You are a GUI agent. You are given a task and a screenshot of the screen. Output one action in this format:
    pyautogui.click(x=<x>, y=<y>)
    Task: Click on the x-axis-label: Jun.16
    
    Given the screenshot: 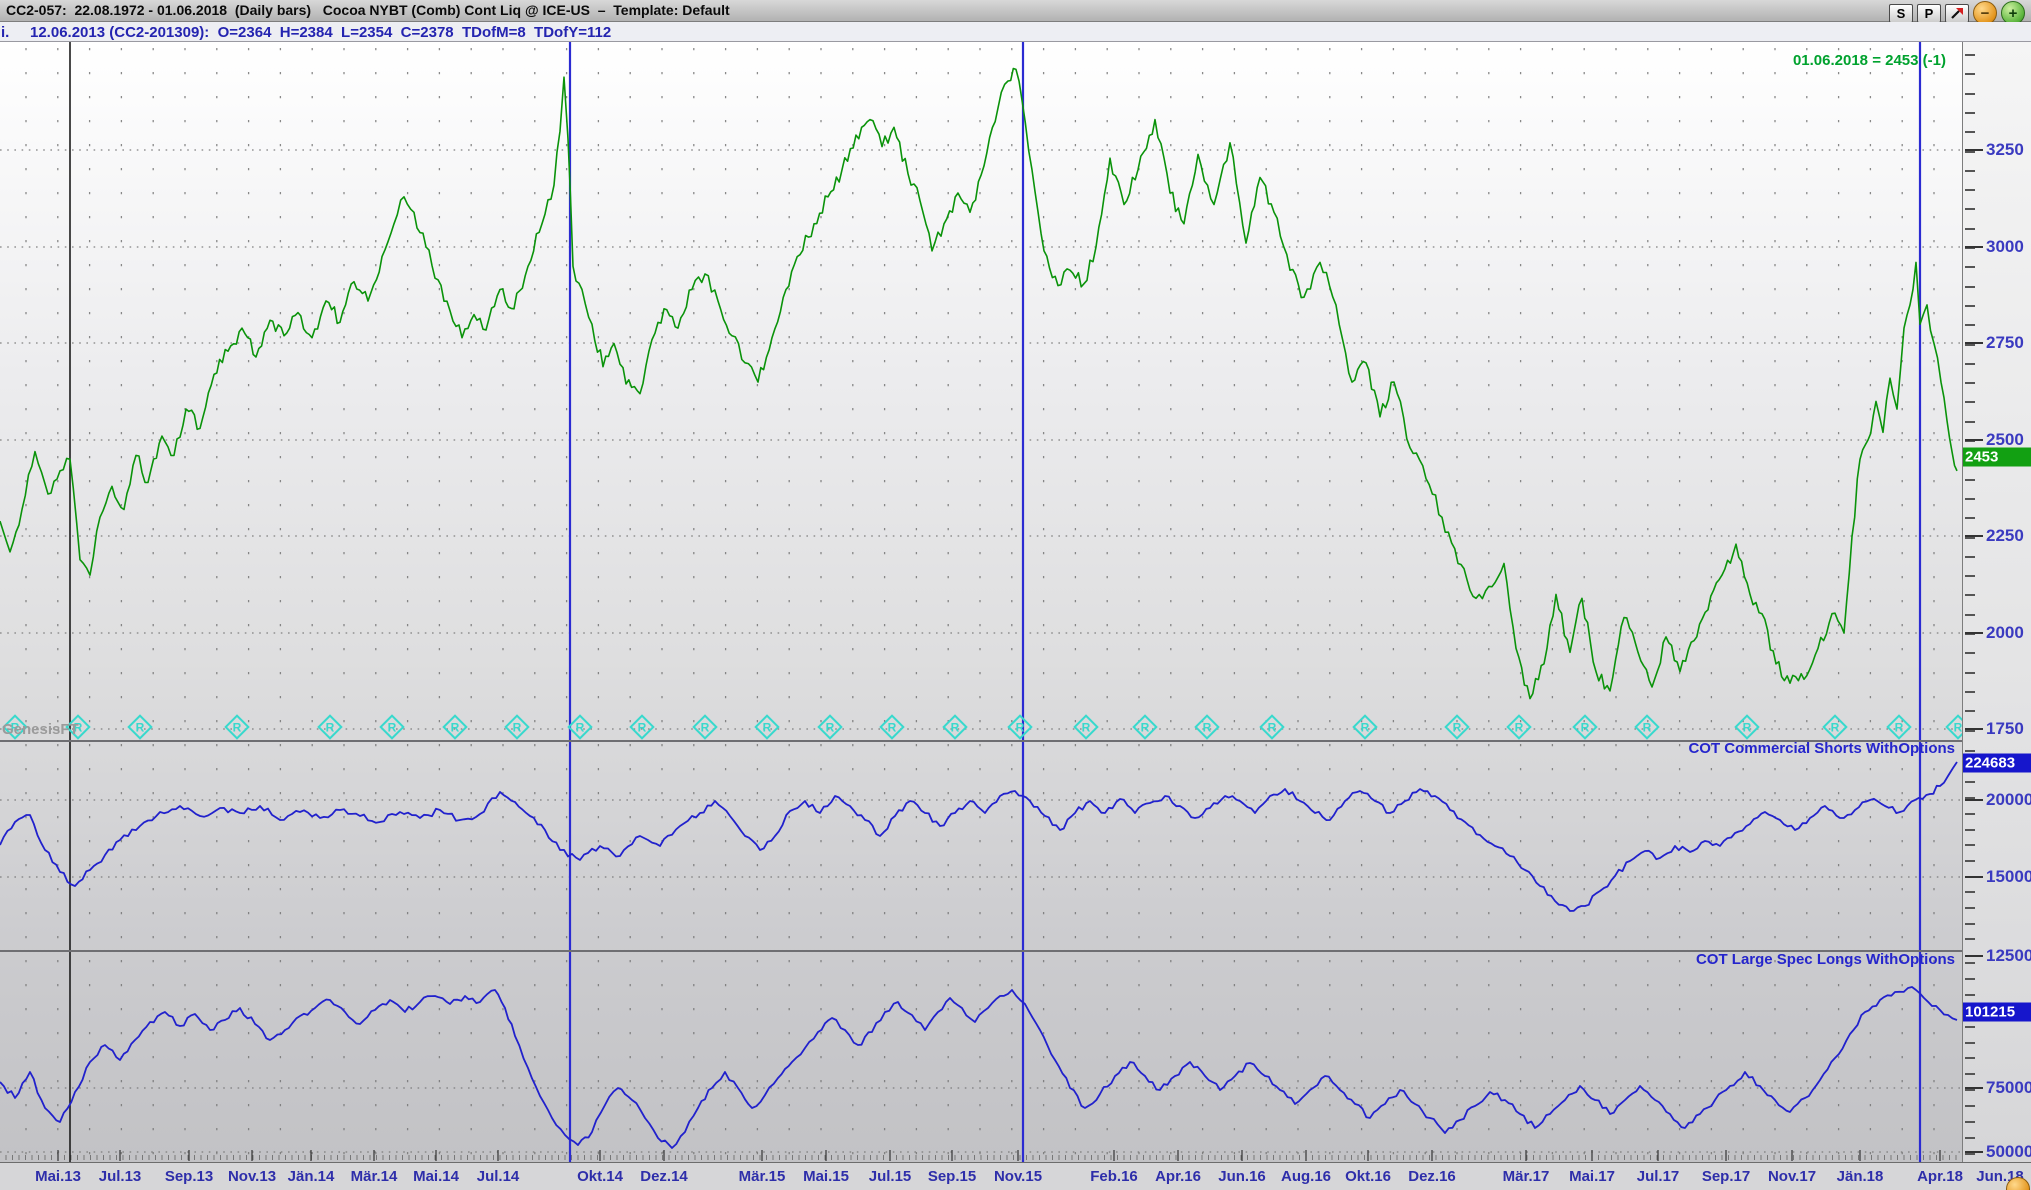 What is the action you would take?
    pyautogui.click(x=1242, y=1176)
    